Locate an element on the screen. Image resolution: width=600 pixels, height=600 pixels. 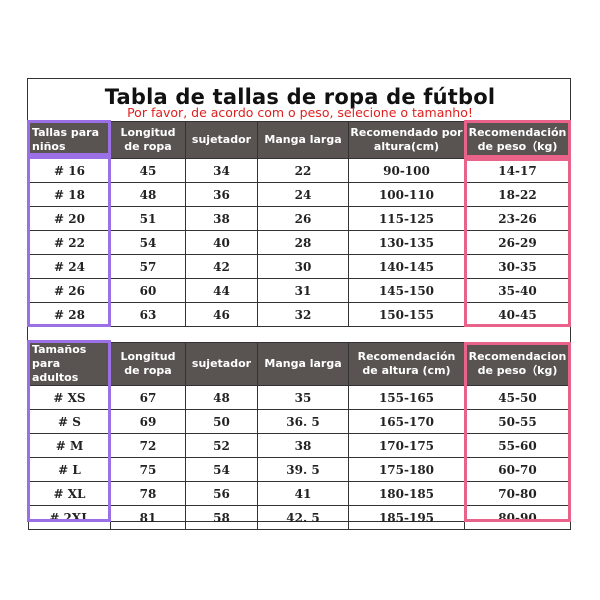
table-row: # 28 63 46 32 150-155 40-45 is located at coordinates (299, 314).